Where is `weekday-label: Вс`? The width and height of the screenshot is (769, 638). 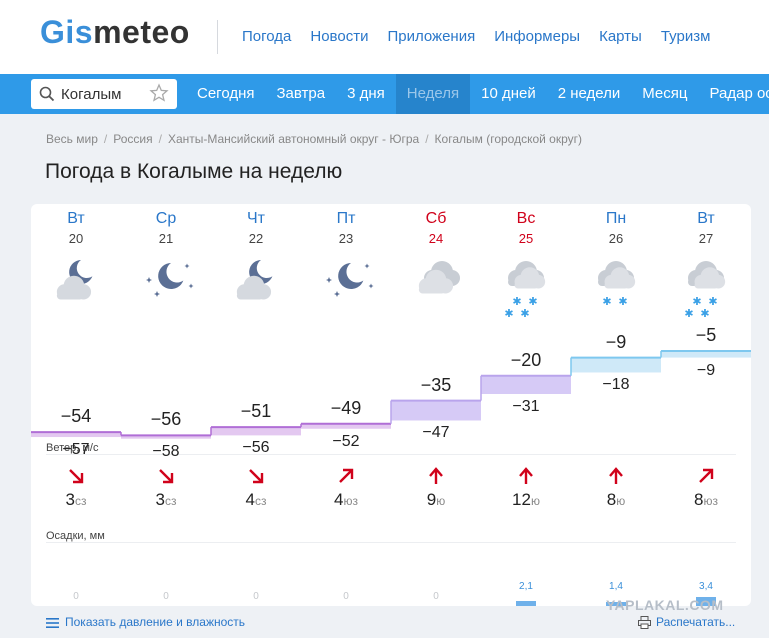 weekday-label: Вс is located at coordinates (526, 218).